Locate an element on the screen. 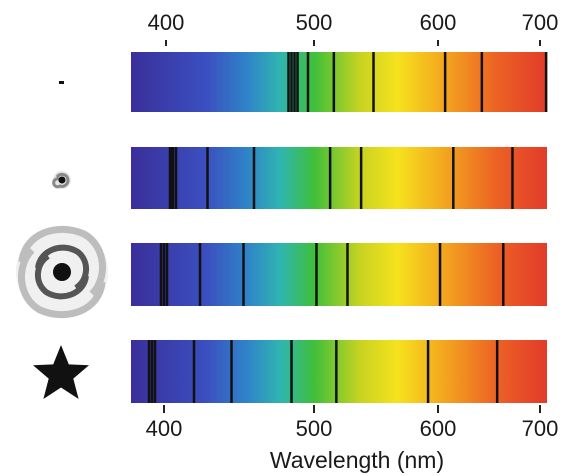 The image size is (575, 476). axis-title: Wavelength (nm) is located at coordinates (357, 460).